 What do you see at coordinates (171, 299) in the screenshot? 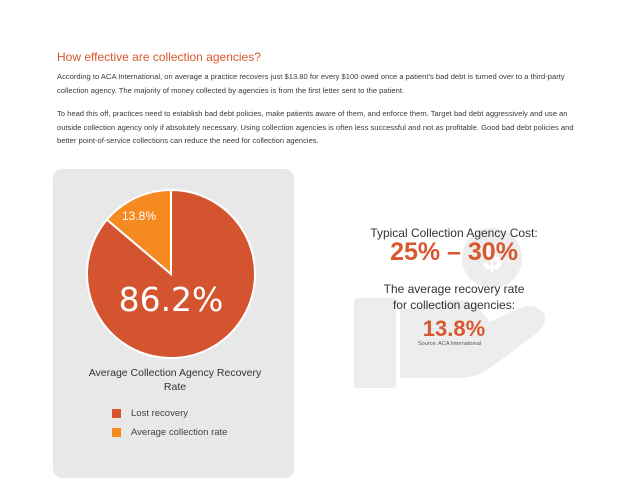
I see `pie-label-lost-recovery: 86.2%` at bounding box center [171, 299].